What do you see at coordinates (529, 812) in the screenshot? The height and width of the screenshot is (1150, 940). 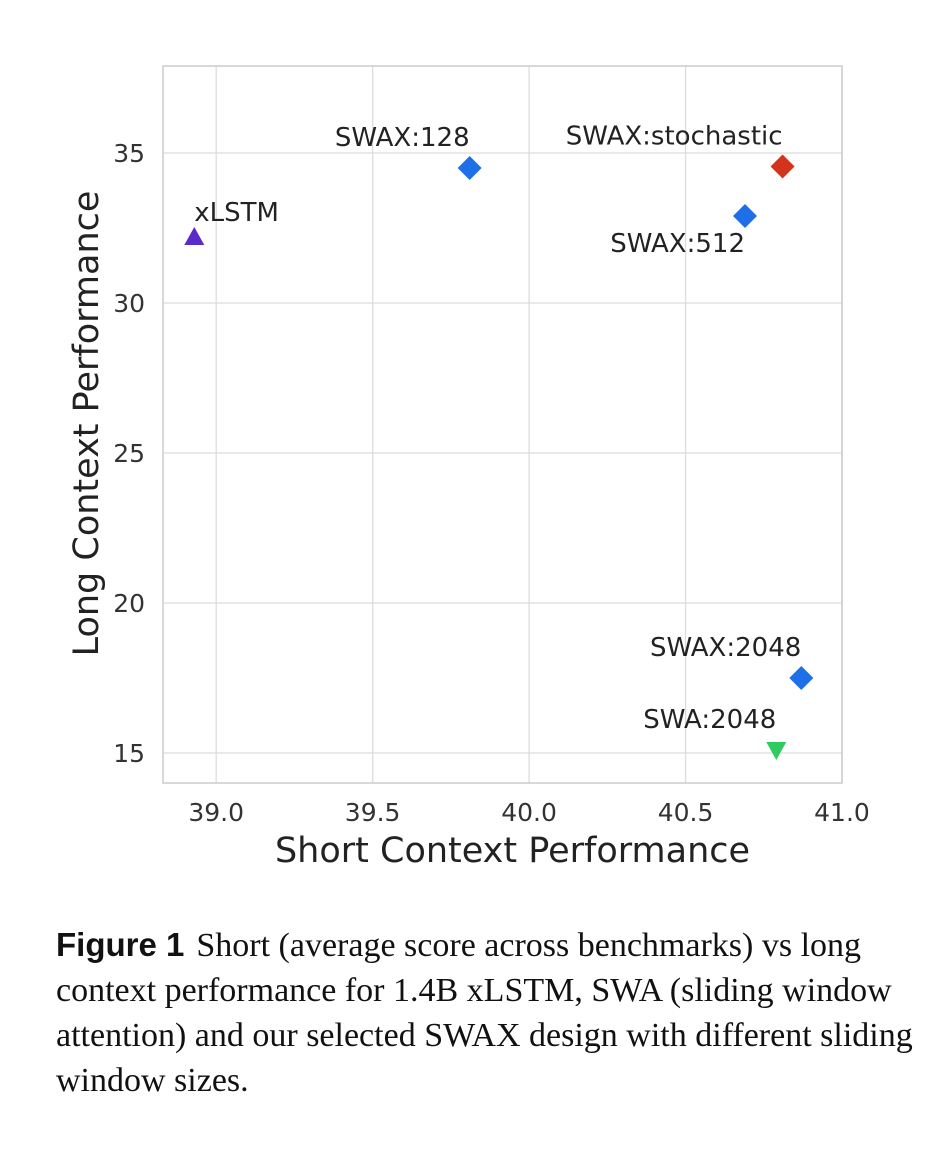 I see `x-tick-label: 40.0` at bounding box center [529, 812].